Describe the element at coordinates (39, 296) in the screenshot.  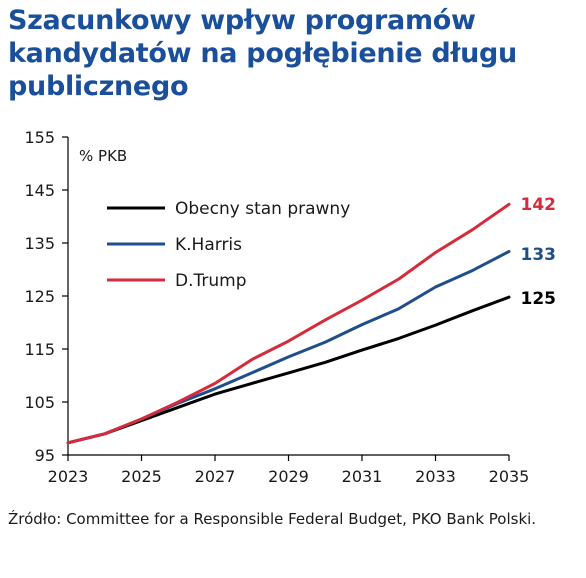
I see `y-tick-label: 125` at that location.